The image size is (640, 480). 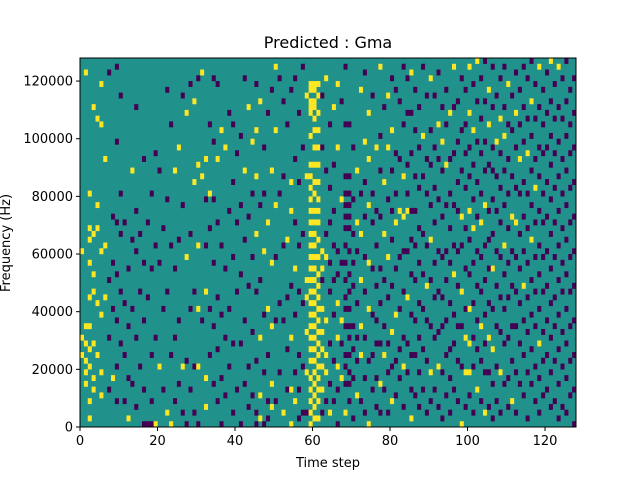 What do you see at coordinates (390, 441) in the screenshot?
I see `x-tick-label: 80` at bounding box center [390, 441].